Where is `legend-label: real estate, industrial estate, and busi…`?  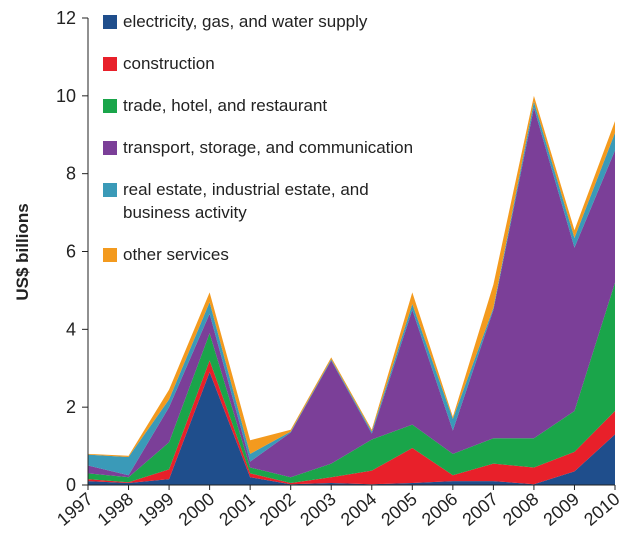
legend-label: real estate, industrial estate, and busi… is located at coordinates (246, 201).